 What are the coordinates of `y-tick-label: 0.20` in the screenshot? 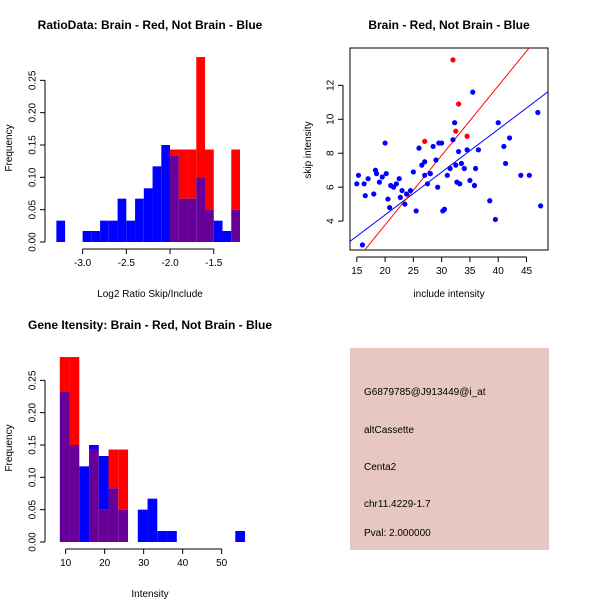 It's located at (33, 412).